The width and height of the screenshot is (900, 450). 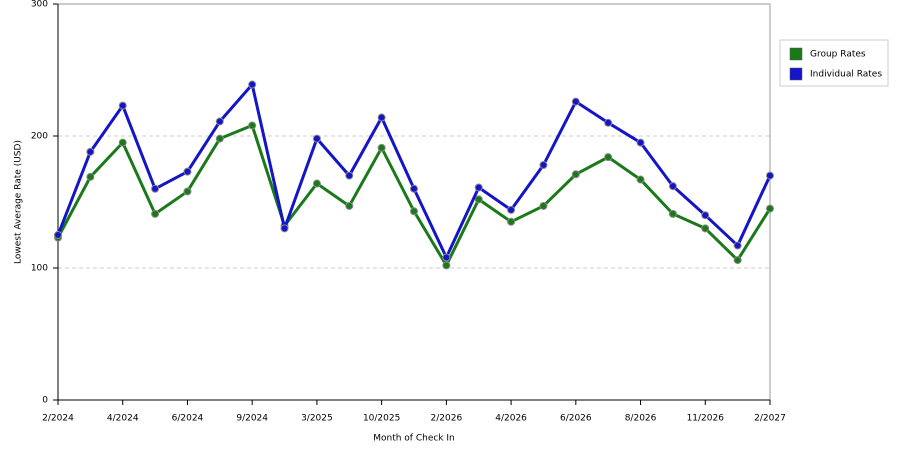 I want to click on x-tick-label: 3/2025, so click(x=317, y=419).